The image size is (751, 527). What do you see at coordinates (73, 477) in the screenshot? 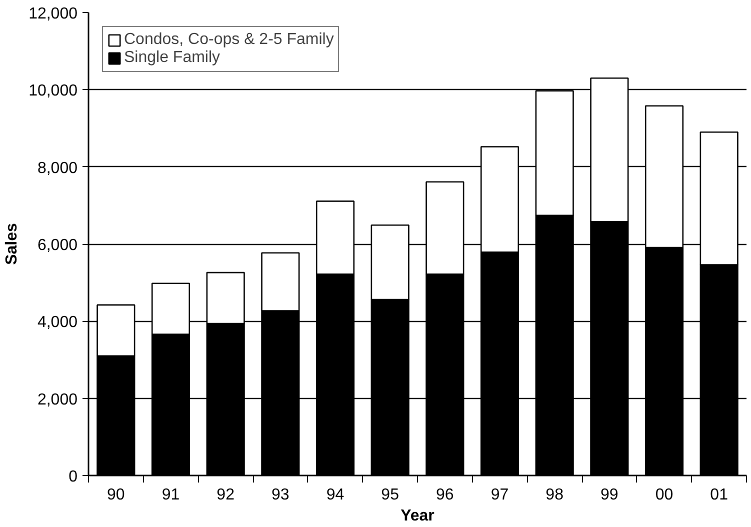
I see `y-tick-label: 0` at bounding box center [73, 477].